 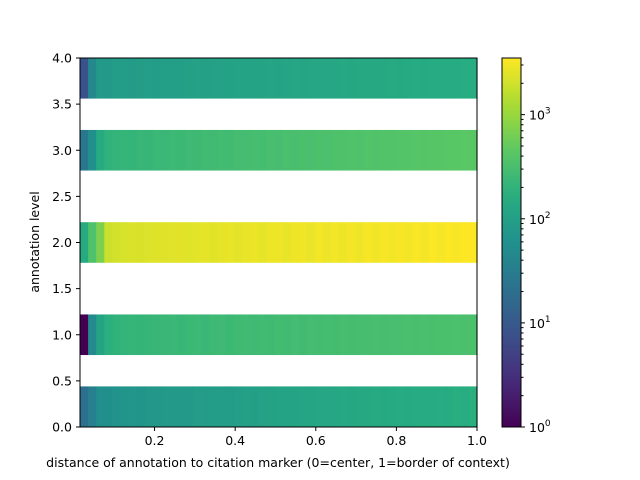 I want to click on colorbar-tick-label: 100, so click(x=540, y=427).